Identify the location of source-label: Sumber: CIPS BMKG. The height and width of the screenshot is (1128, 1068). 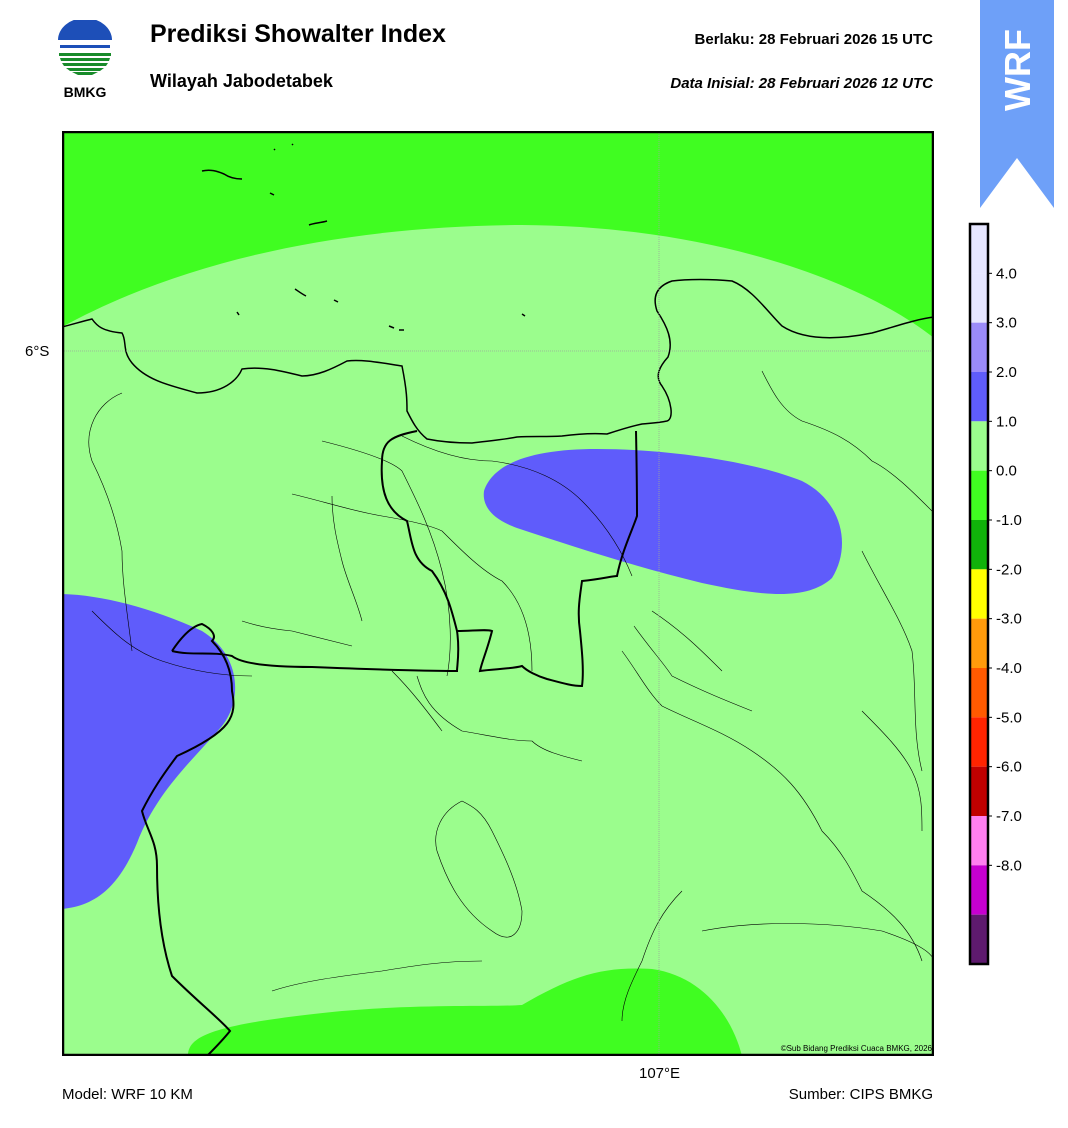
(860, 1094).